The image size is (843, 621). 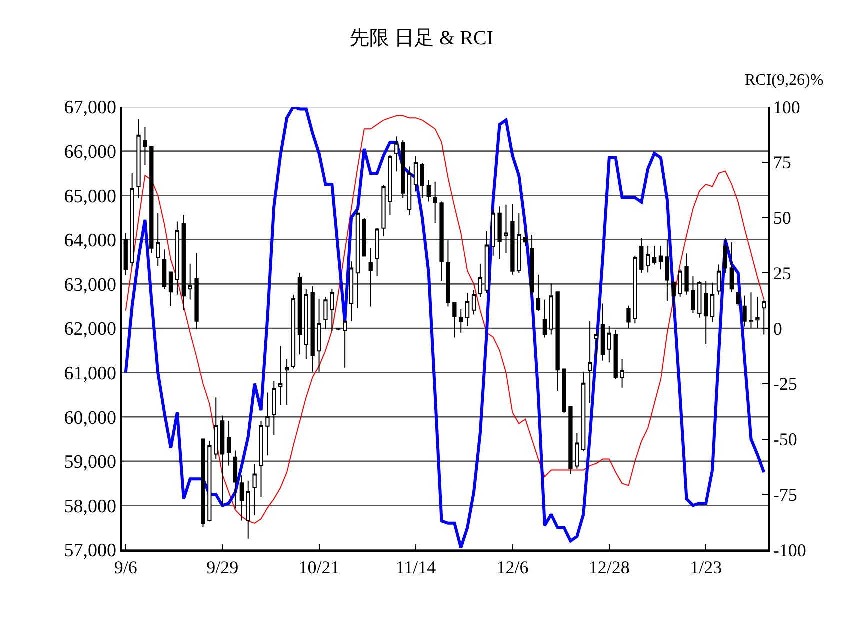 I want to click on y2-axis-title: RCI(9,26)%, so click(x=784, y=80).